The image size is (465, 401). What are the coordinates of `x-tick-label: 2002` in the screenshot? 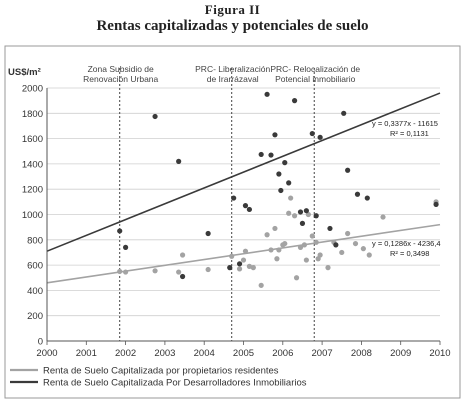 It's located at (125, 353).